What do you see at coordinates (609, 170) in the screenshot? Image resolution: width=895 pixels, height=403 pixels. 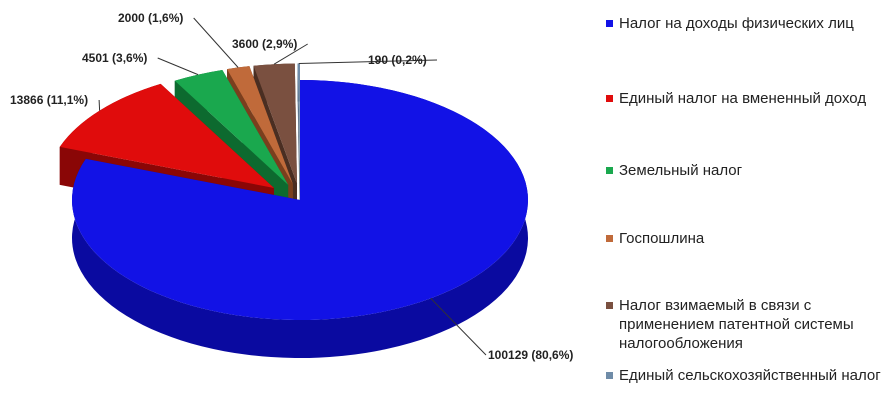 I see `legend-swatch-land` at bounding box center [609, 170].